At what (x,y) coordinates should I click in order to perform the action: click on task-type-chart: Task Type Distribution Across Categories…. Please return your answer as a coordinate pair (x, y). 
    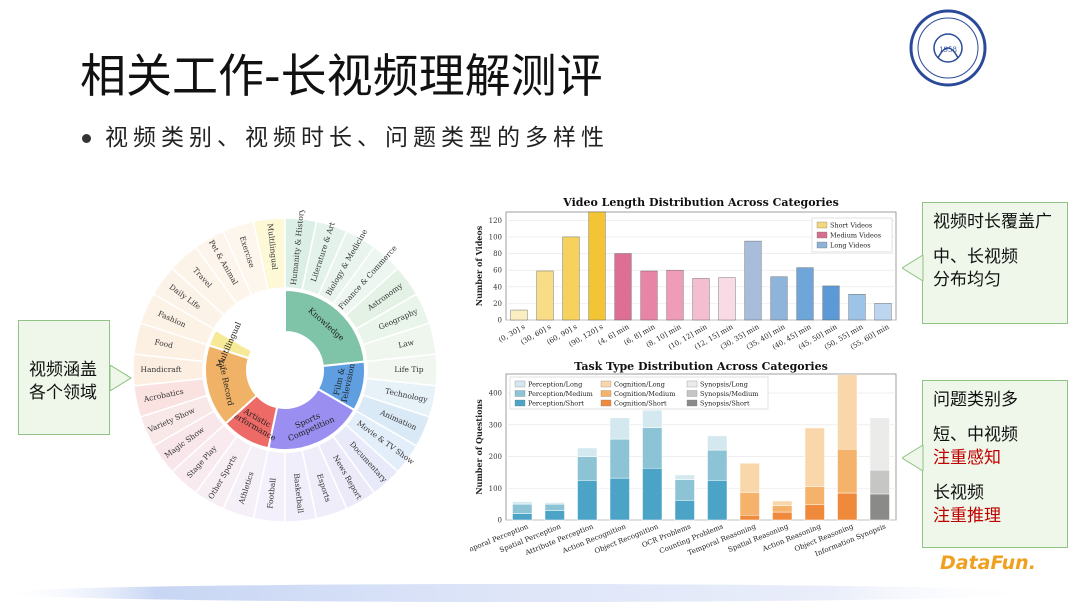
    Looking at the image, I should click on (683, 459).